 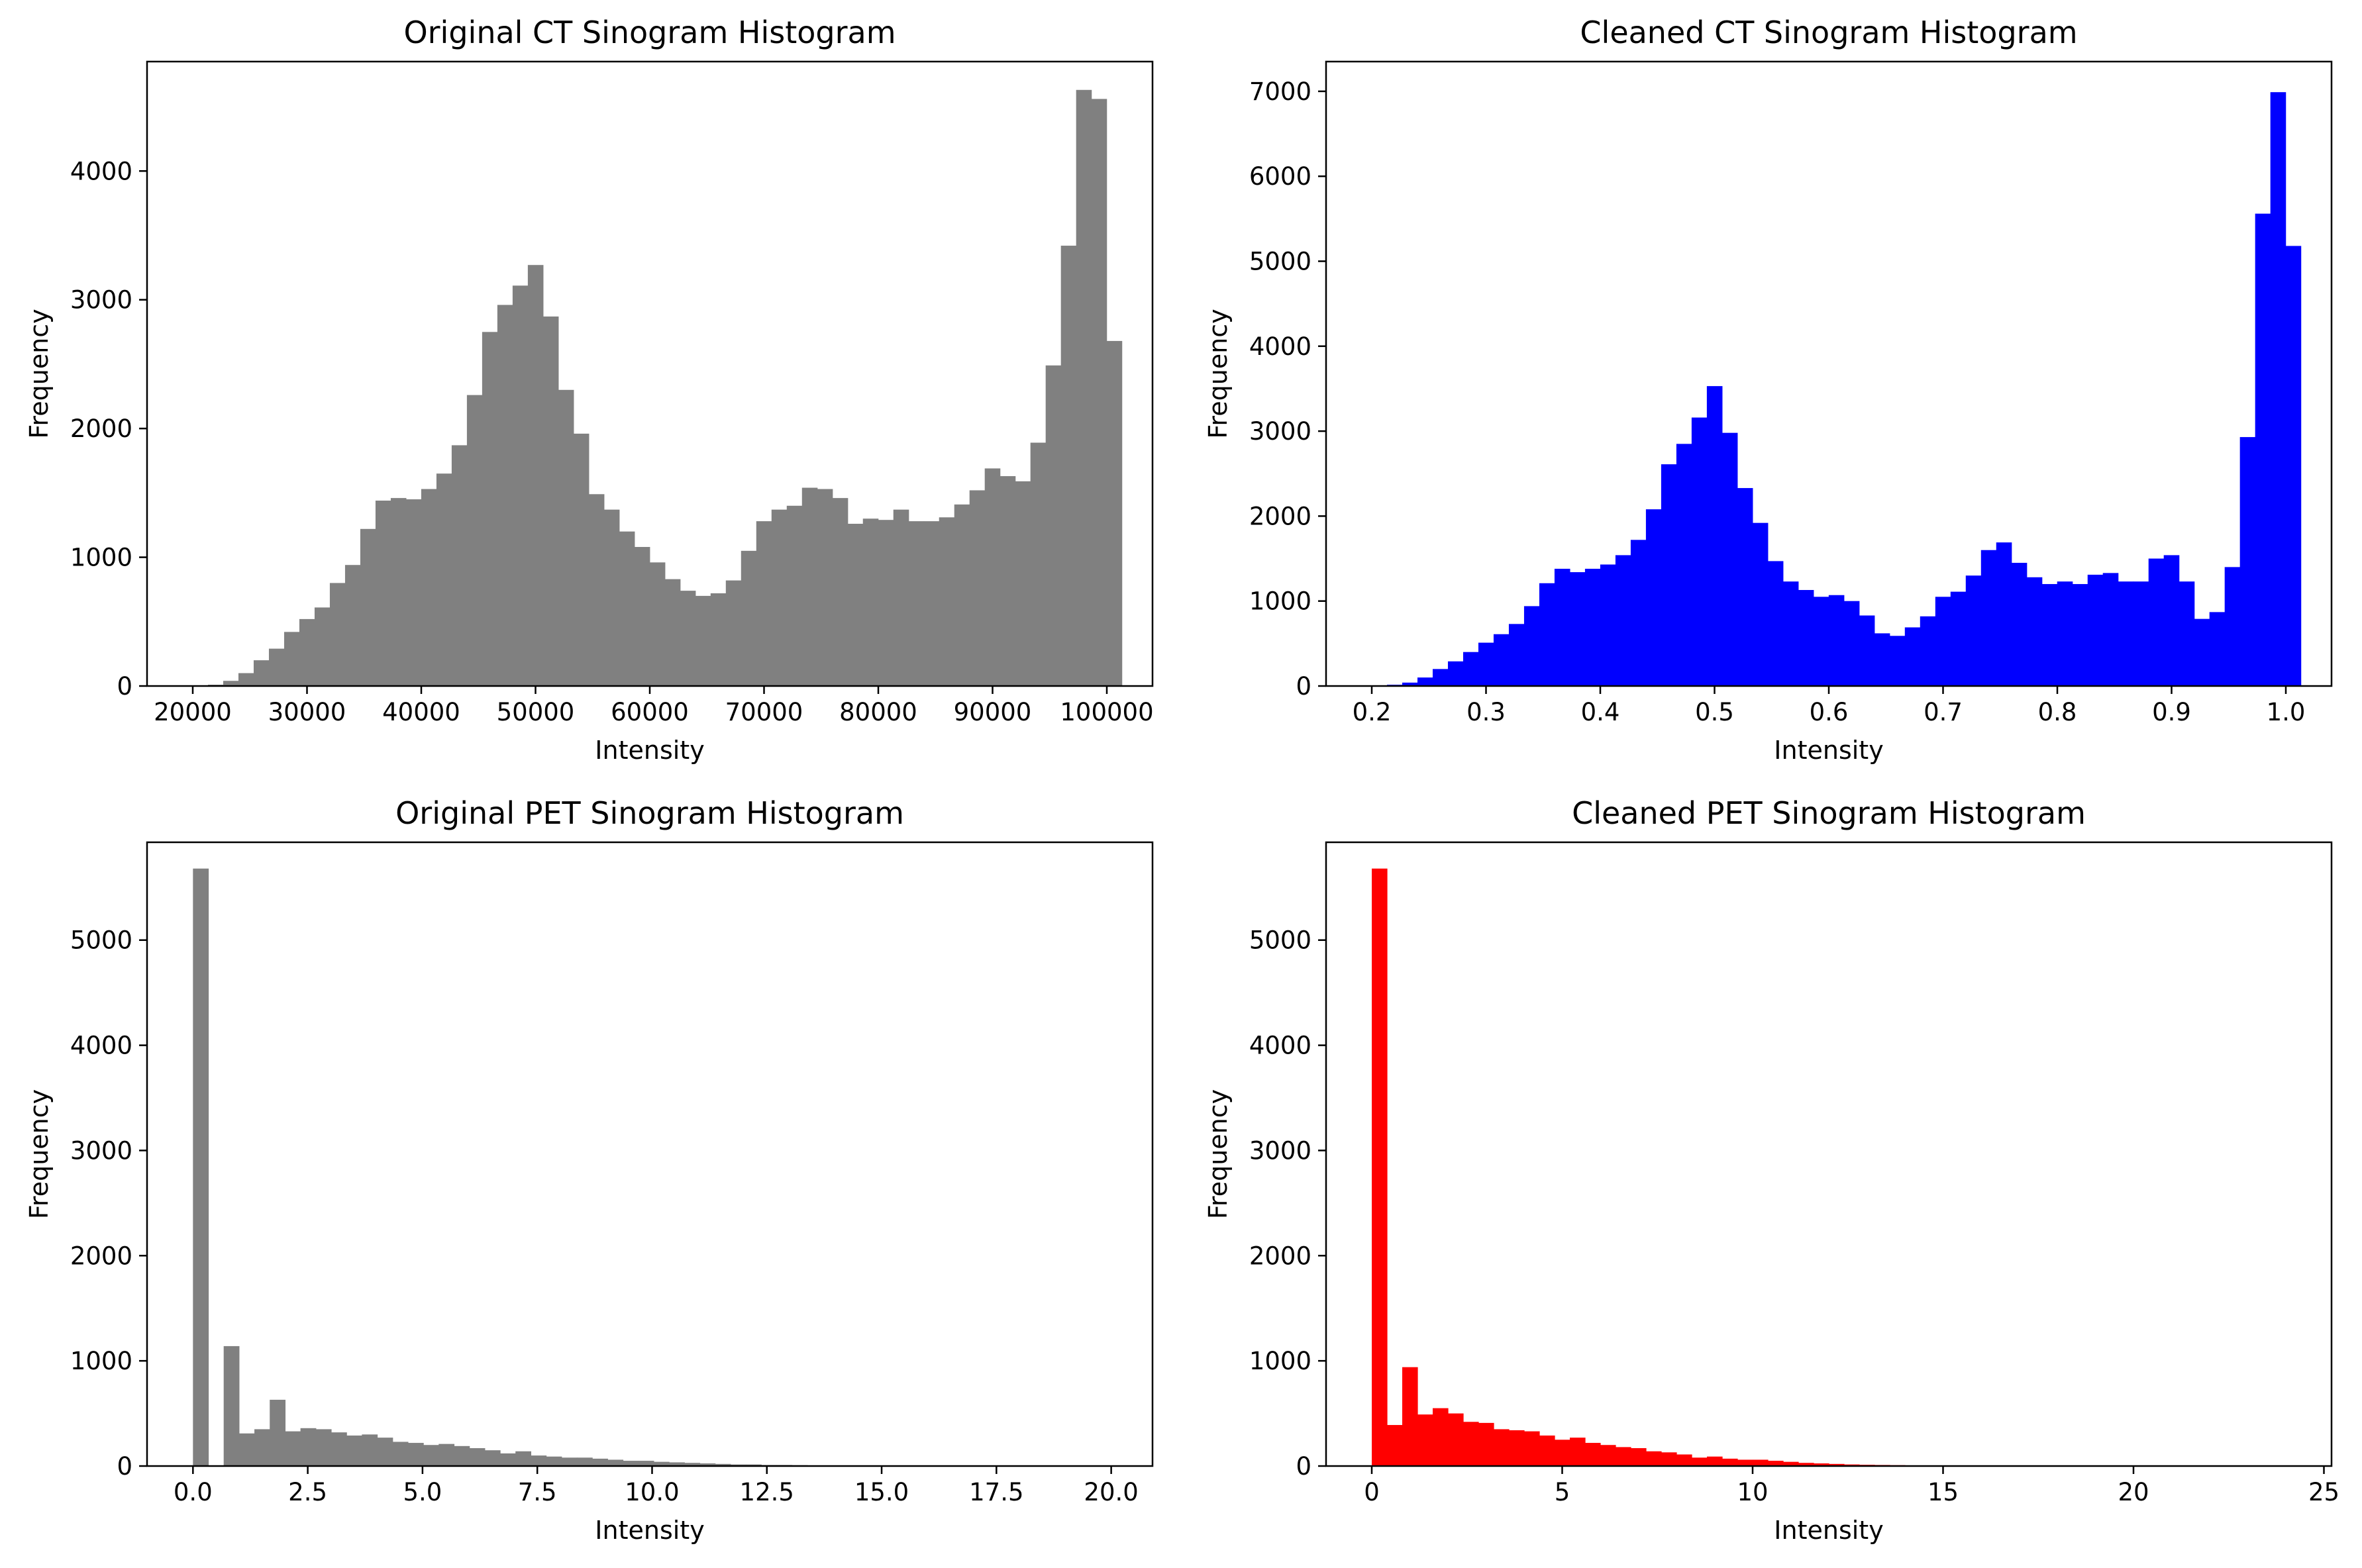 What do you see at coordinates (101, 429) in the screenshot?
I see `y-tick-label: 2000` at bounding box center [101, 429].